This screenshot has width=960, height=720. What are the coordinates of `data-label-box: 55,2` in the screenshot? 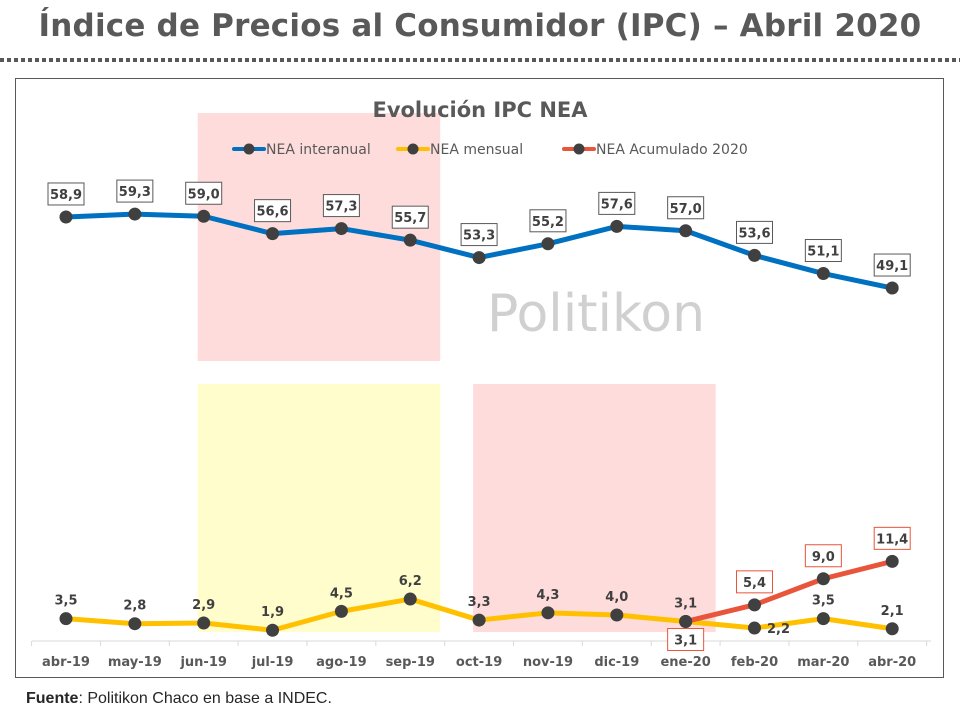 It's located at (548, 221).